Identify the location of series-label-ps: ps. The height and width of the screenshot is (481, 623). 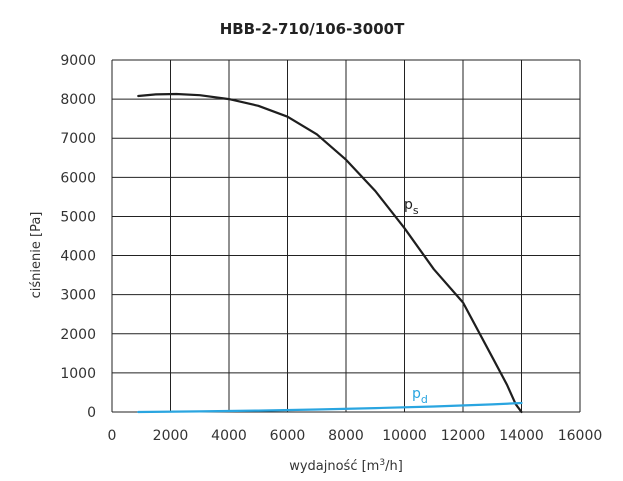
(411, 207).